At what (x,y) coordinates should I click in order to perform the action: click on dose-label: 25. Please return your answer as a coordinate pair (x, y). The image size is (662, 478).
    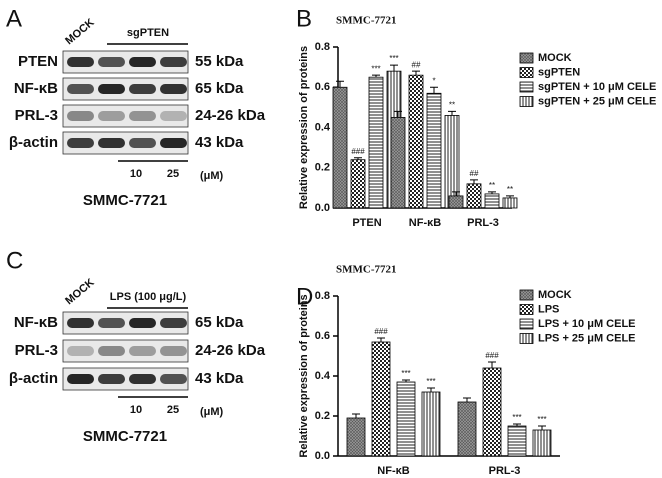
    Looking at the image, I should click on (173, 410).